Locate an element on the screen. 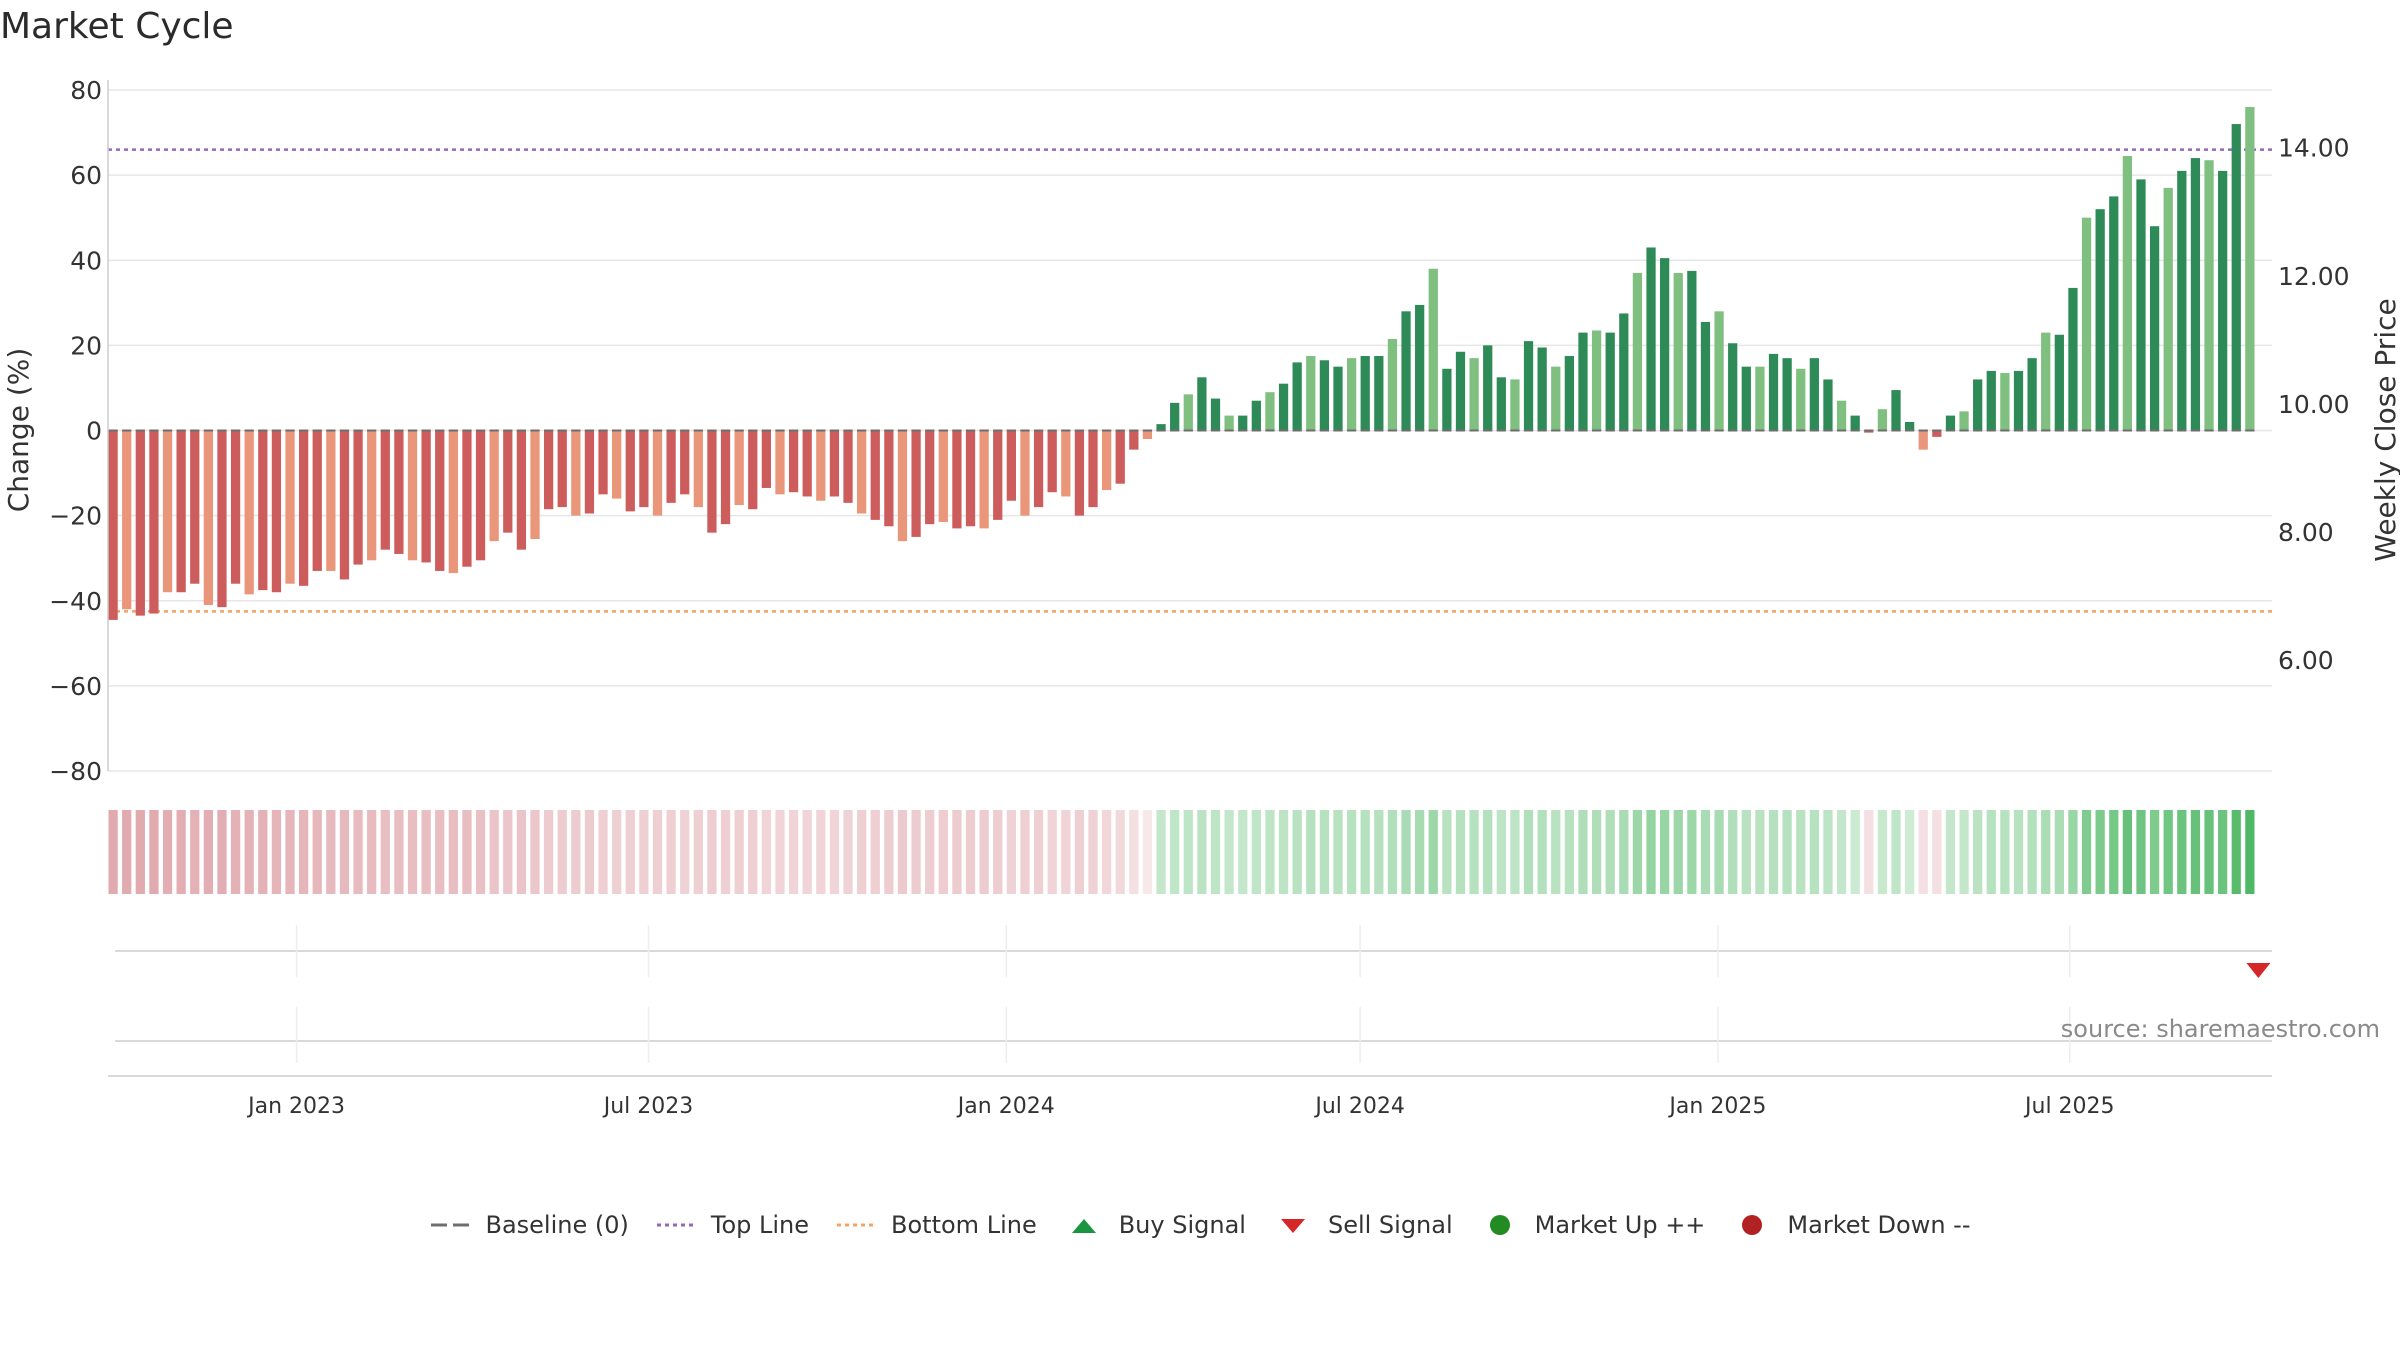  legend-item: Baseline (0) is located at coordinates (529, 1225).